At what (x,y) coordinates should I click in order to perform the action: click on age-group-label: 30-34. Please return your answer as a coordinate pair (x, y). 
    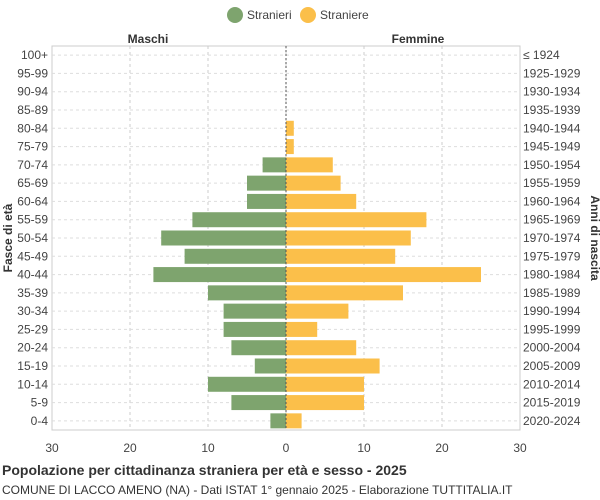
    Looking at the image, I should click on (32, 311).